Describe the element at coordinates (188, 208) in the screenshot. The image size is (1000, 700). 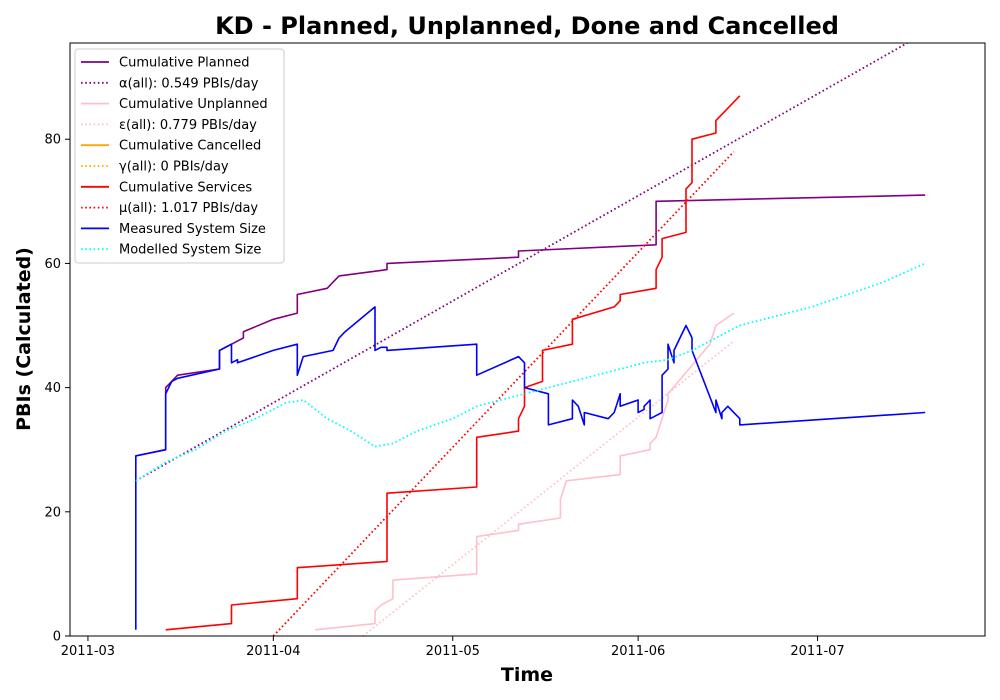
I see `legend-label: μ(all): 1.017 PBIs/day` at that location.